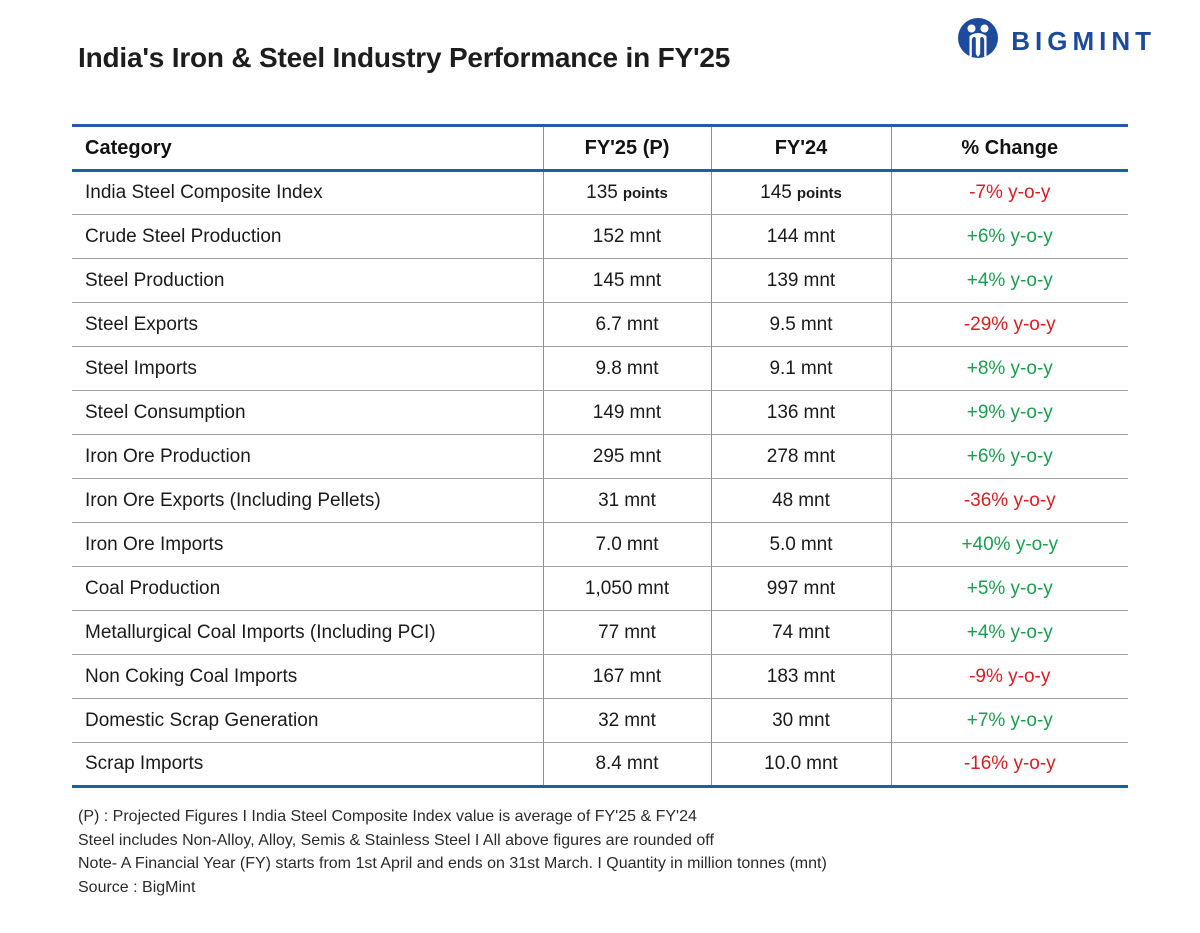 This screenshot has height=933, width=1200. I want to click on cell-fy24: 10.0 mnt, so click(801, 764).